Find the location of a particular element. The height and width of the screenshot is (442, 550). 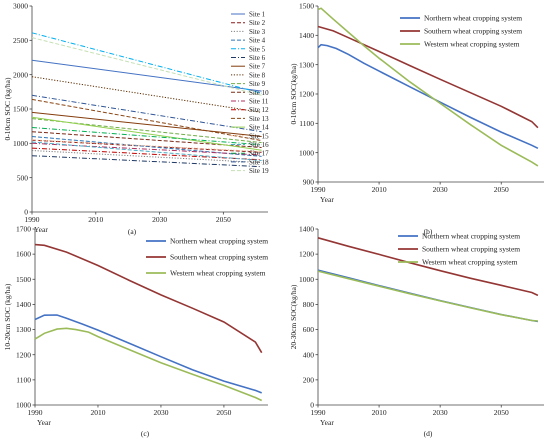

legend-label: Site 17 is located at coordinates (259, 154).